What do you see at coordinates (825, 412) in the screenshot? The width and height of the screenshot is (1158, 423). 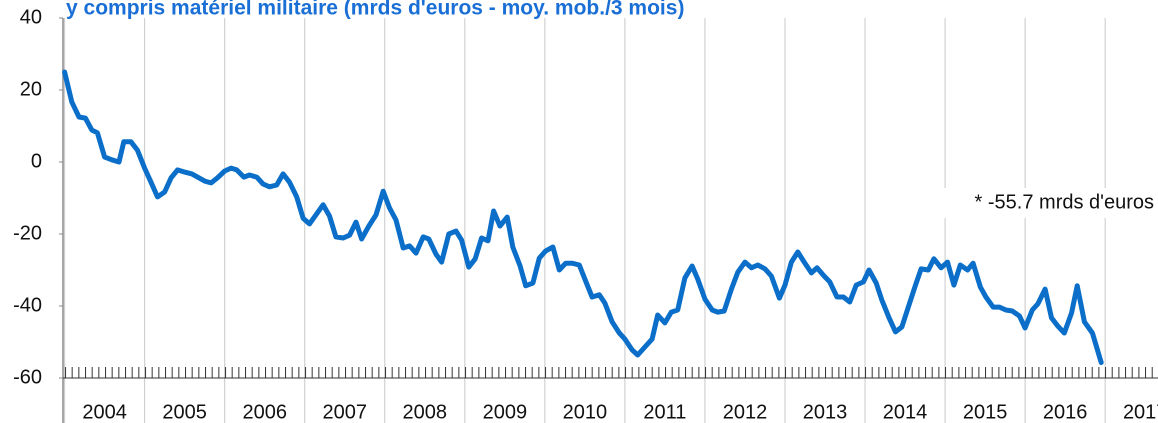 I see `x-tick-label: 2013` at bounding box center [825, 412].